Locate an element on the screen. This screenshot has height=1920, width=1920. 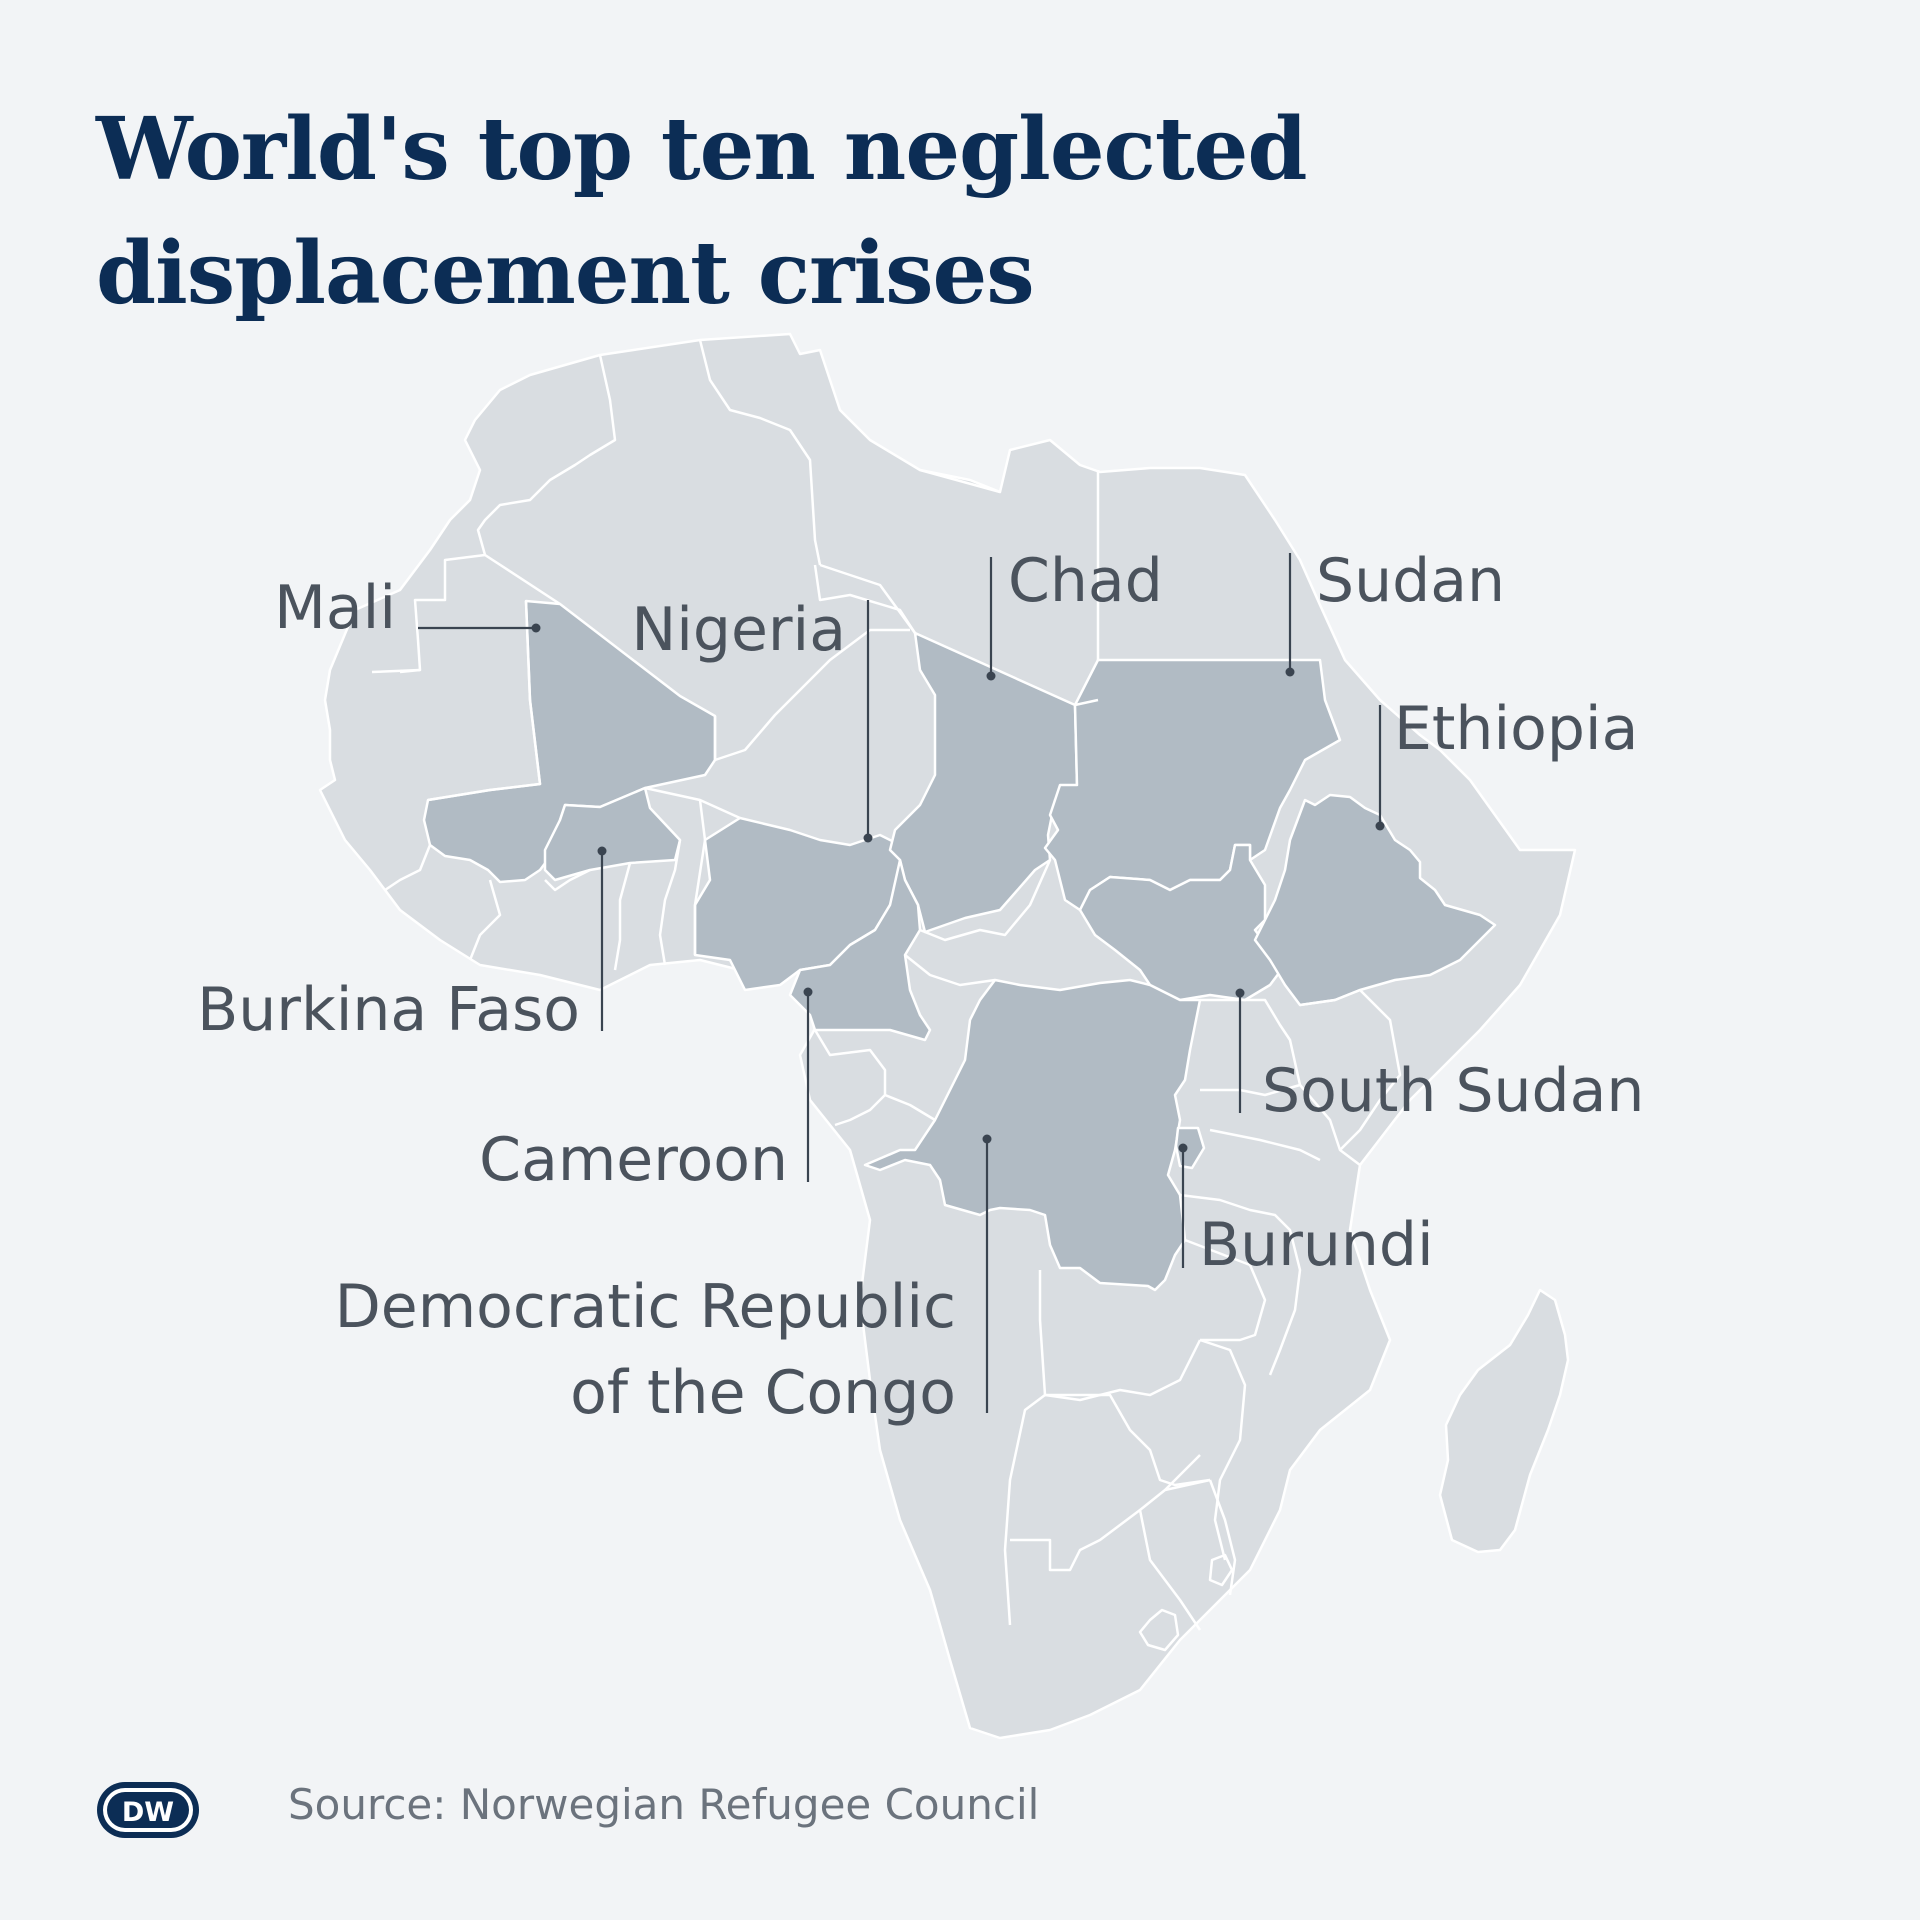
title-line-1: World's top ten neglected is located at coordinates (702, 149).